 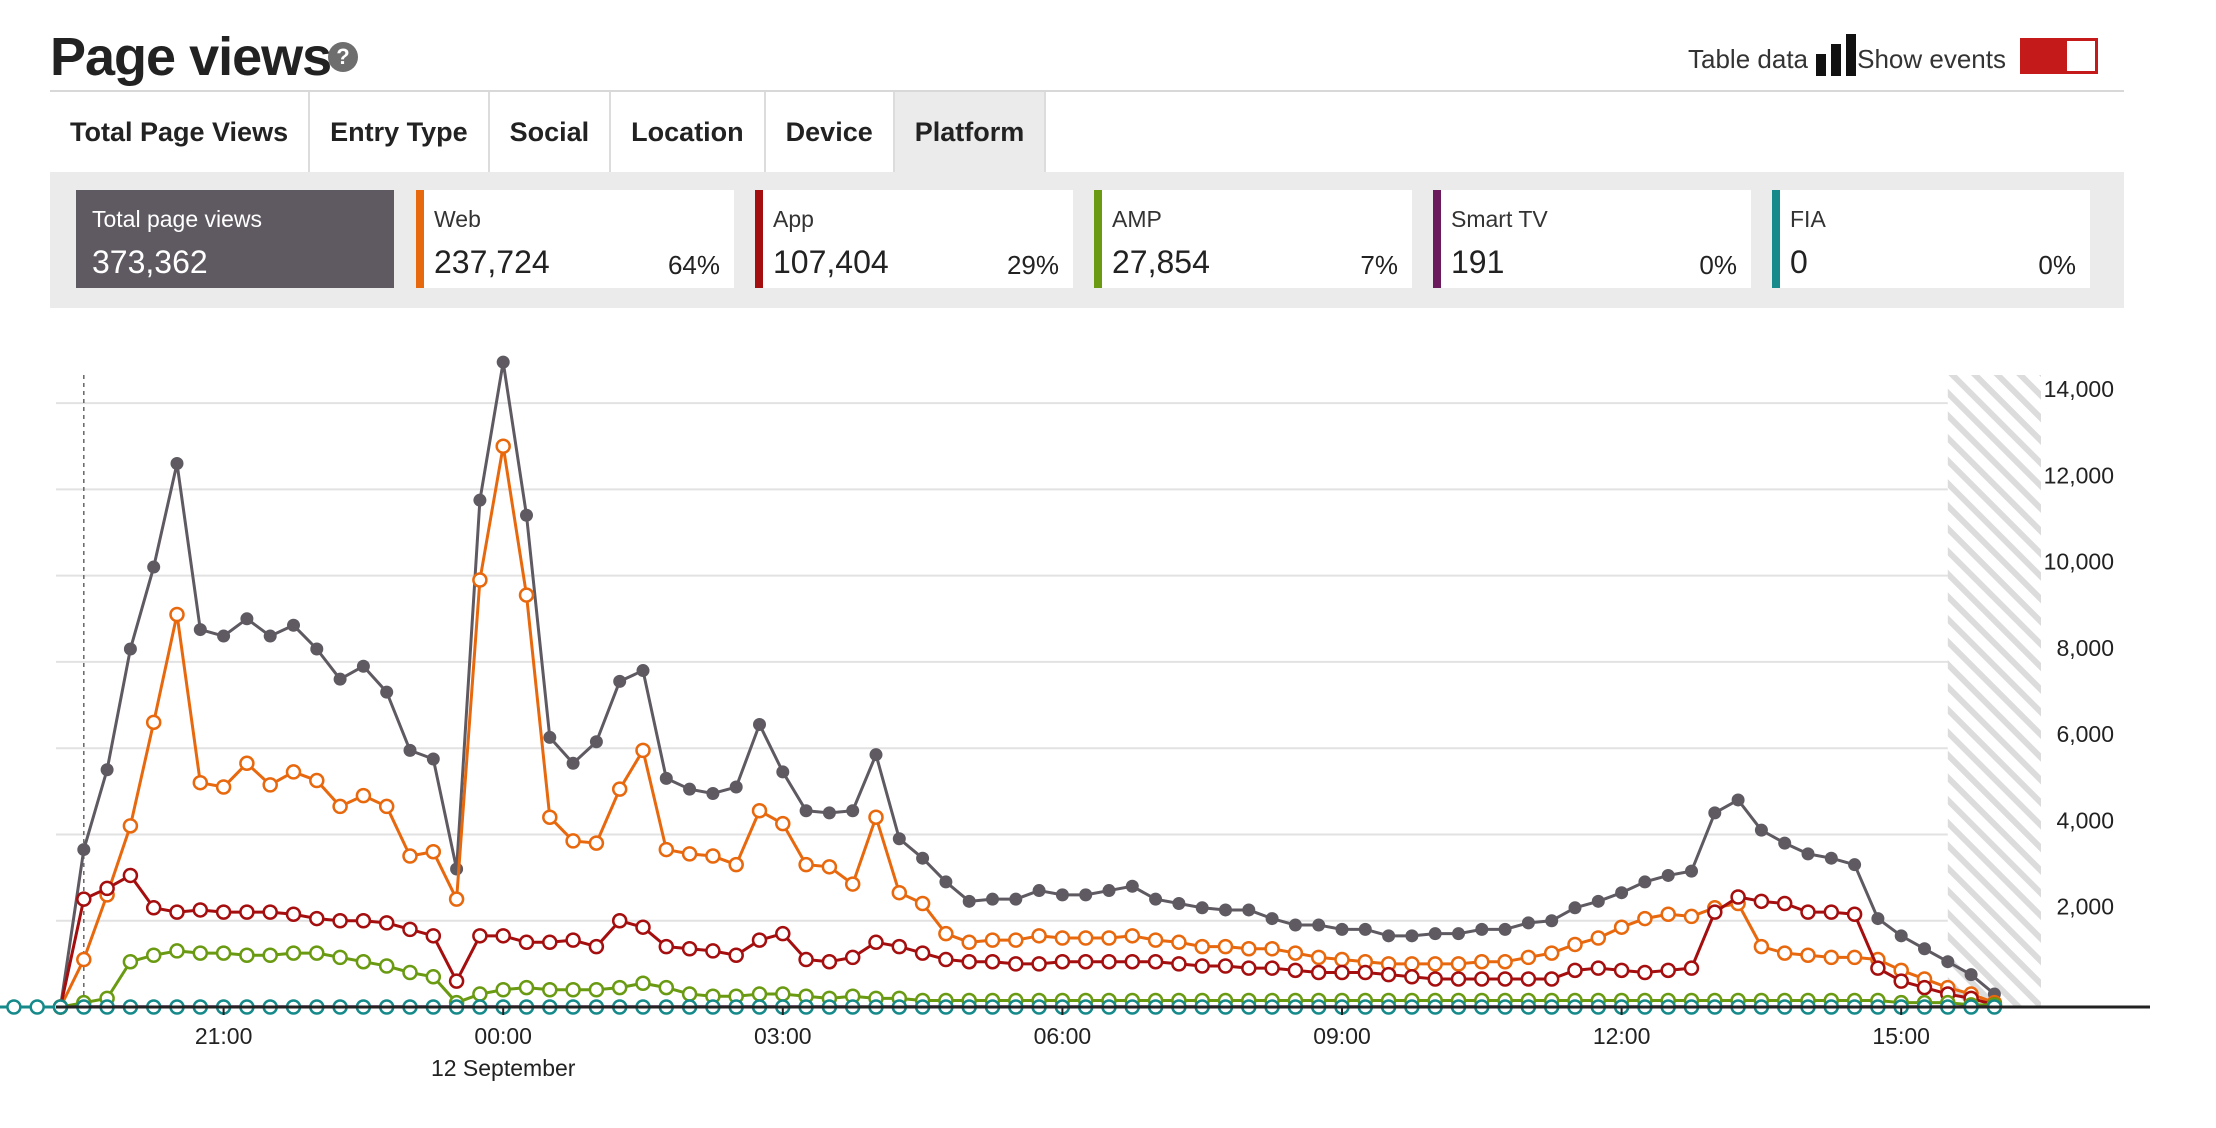 What do you see at coordinates (914, 239) in the screenshot?
I see `app-card: App 107,404 29%` at bounding box center [914, 239].